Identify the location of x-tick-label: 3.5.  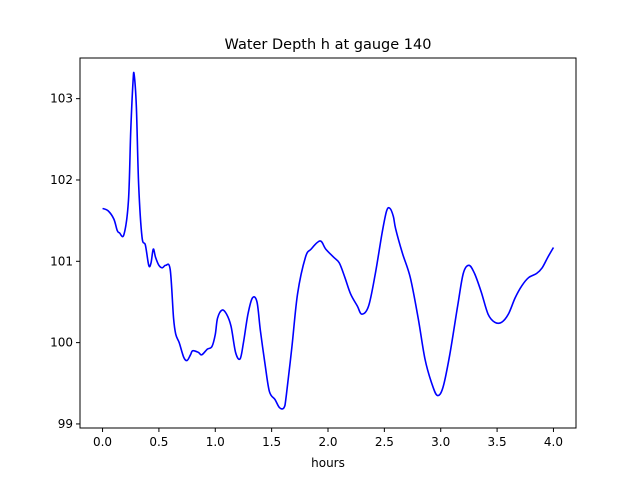
(497, 442).